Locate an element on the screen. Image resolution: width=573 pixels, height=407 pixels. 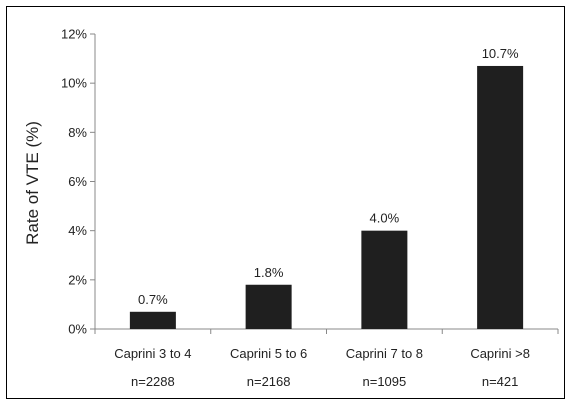
sample-size-label: n=2168 is located at coordinates (269, 381).